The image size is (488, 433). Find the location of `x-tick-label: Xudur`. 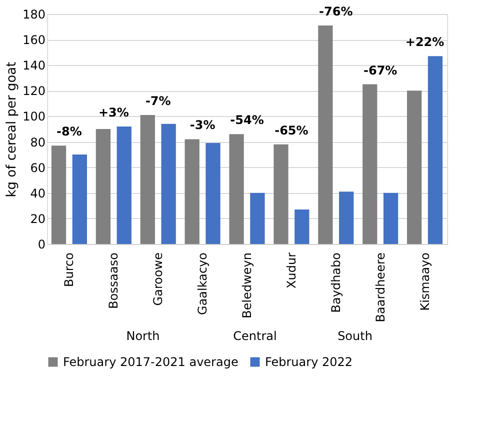

x-tick-label: Xudur is located at coordinates (291, 270).